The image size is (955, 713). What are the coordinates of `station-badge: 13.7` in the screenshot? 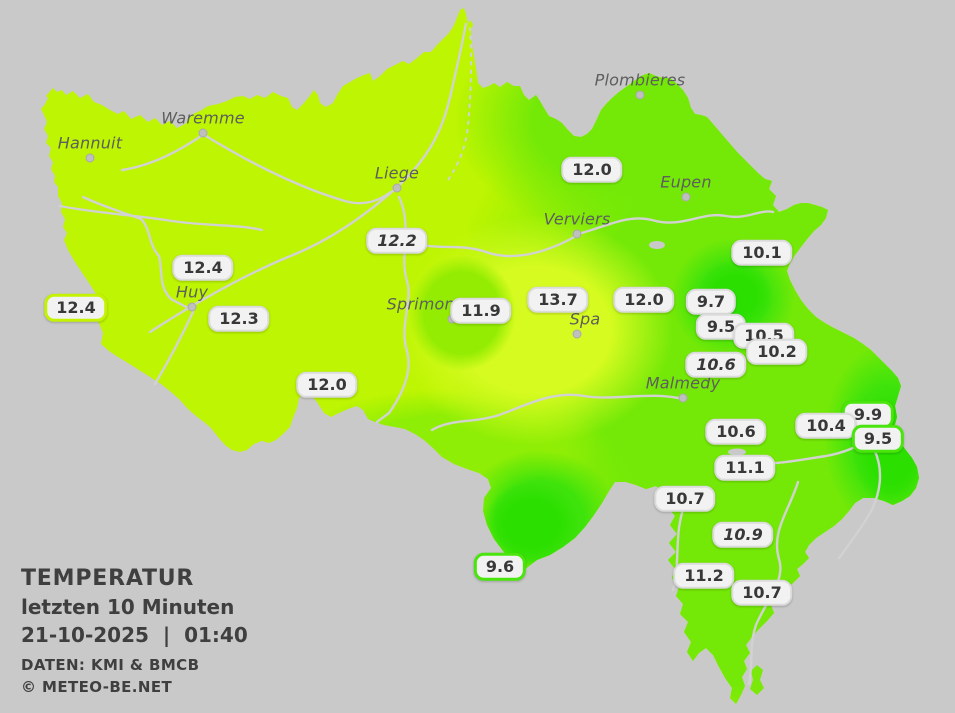 It's located at (558, 300).